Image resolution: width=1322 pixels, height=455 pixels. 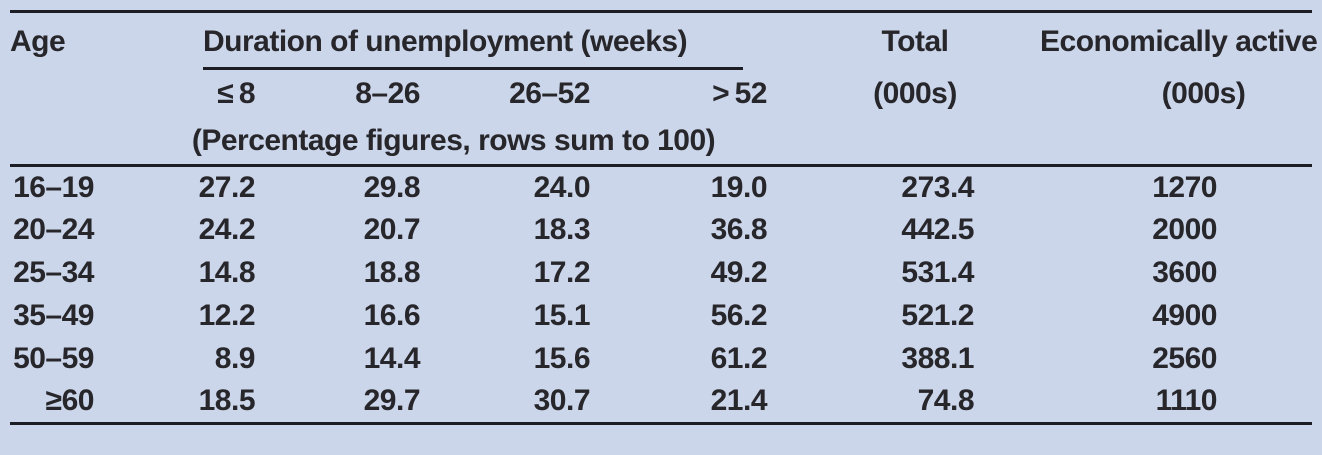 I want to click on age-column-header: Age, so click(x=38, y=41).